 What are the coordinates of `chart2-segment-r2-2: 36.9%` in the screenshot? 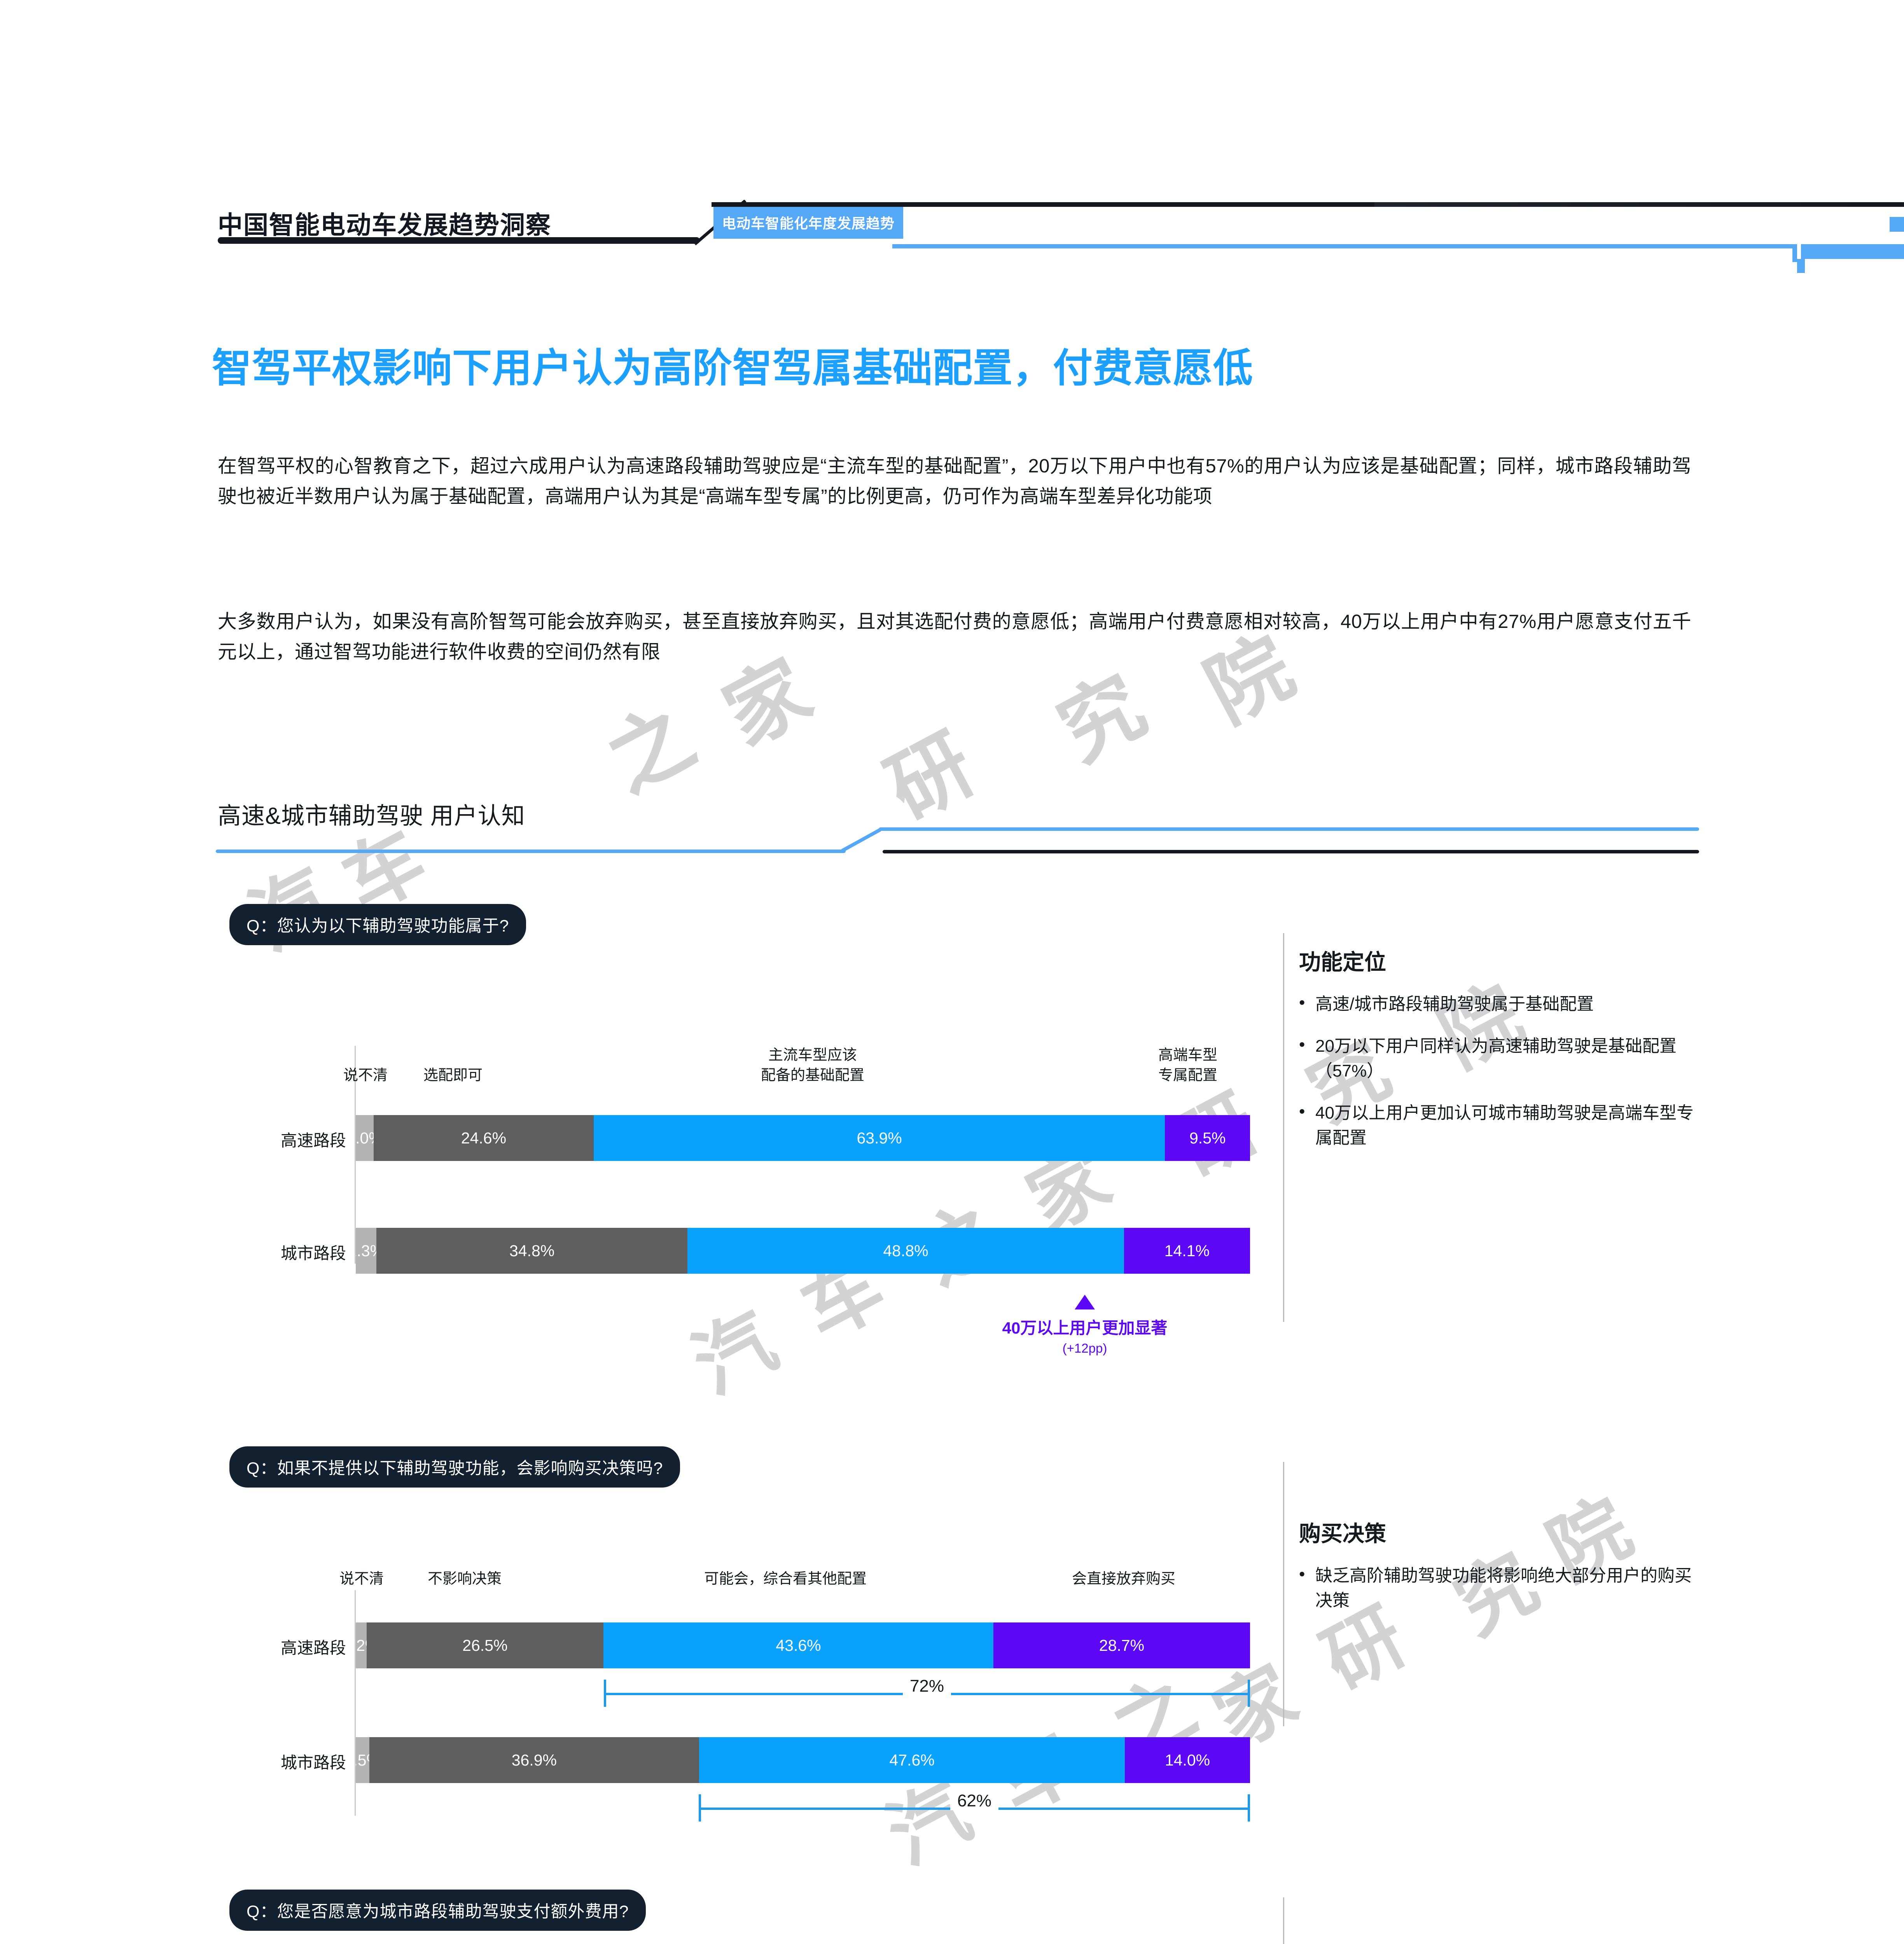 It's located at (534, 1760).